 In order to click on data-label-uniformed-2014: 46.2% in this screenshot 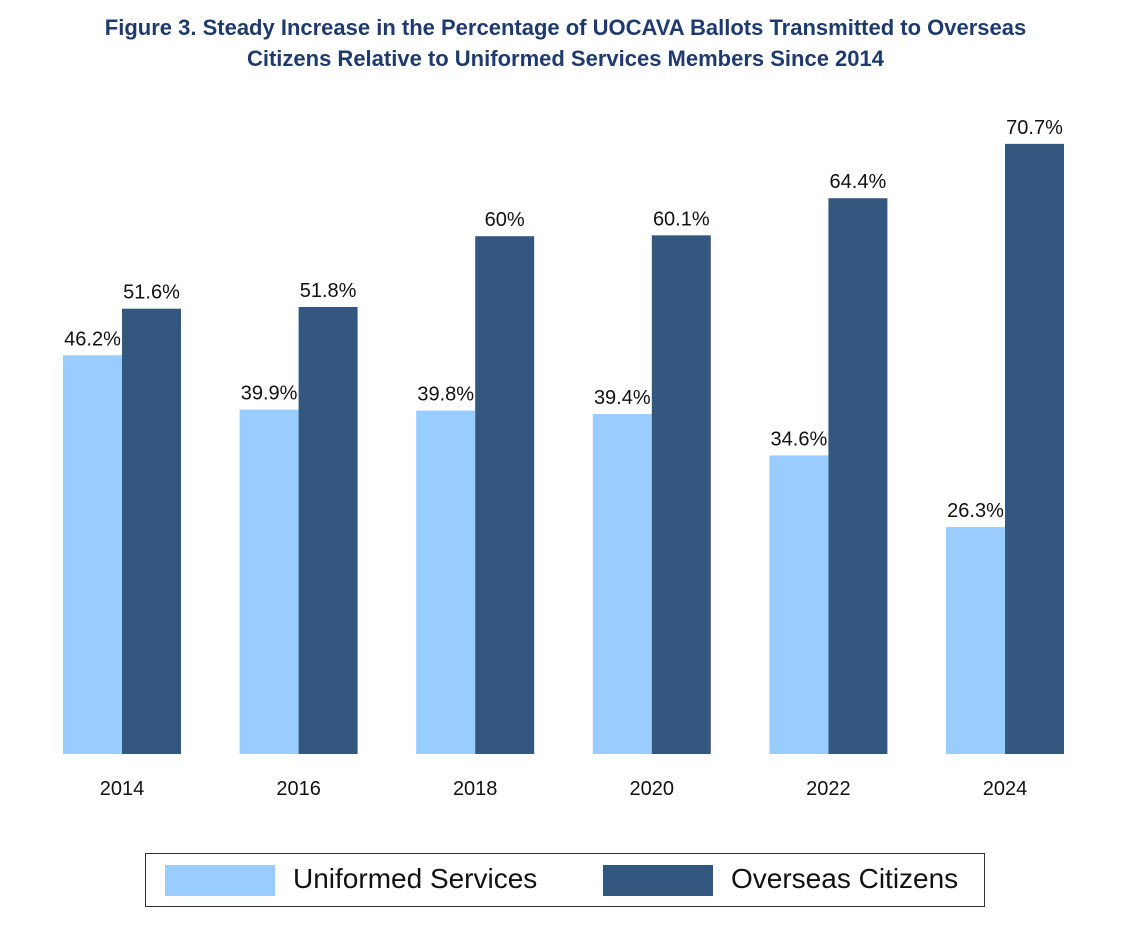, I will do `click(92, 339)`.